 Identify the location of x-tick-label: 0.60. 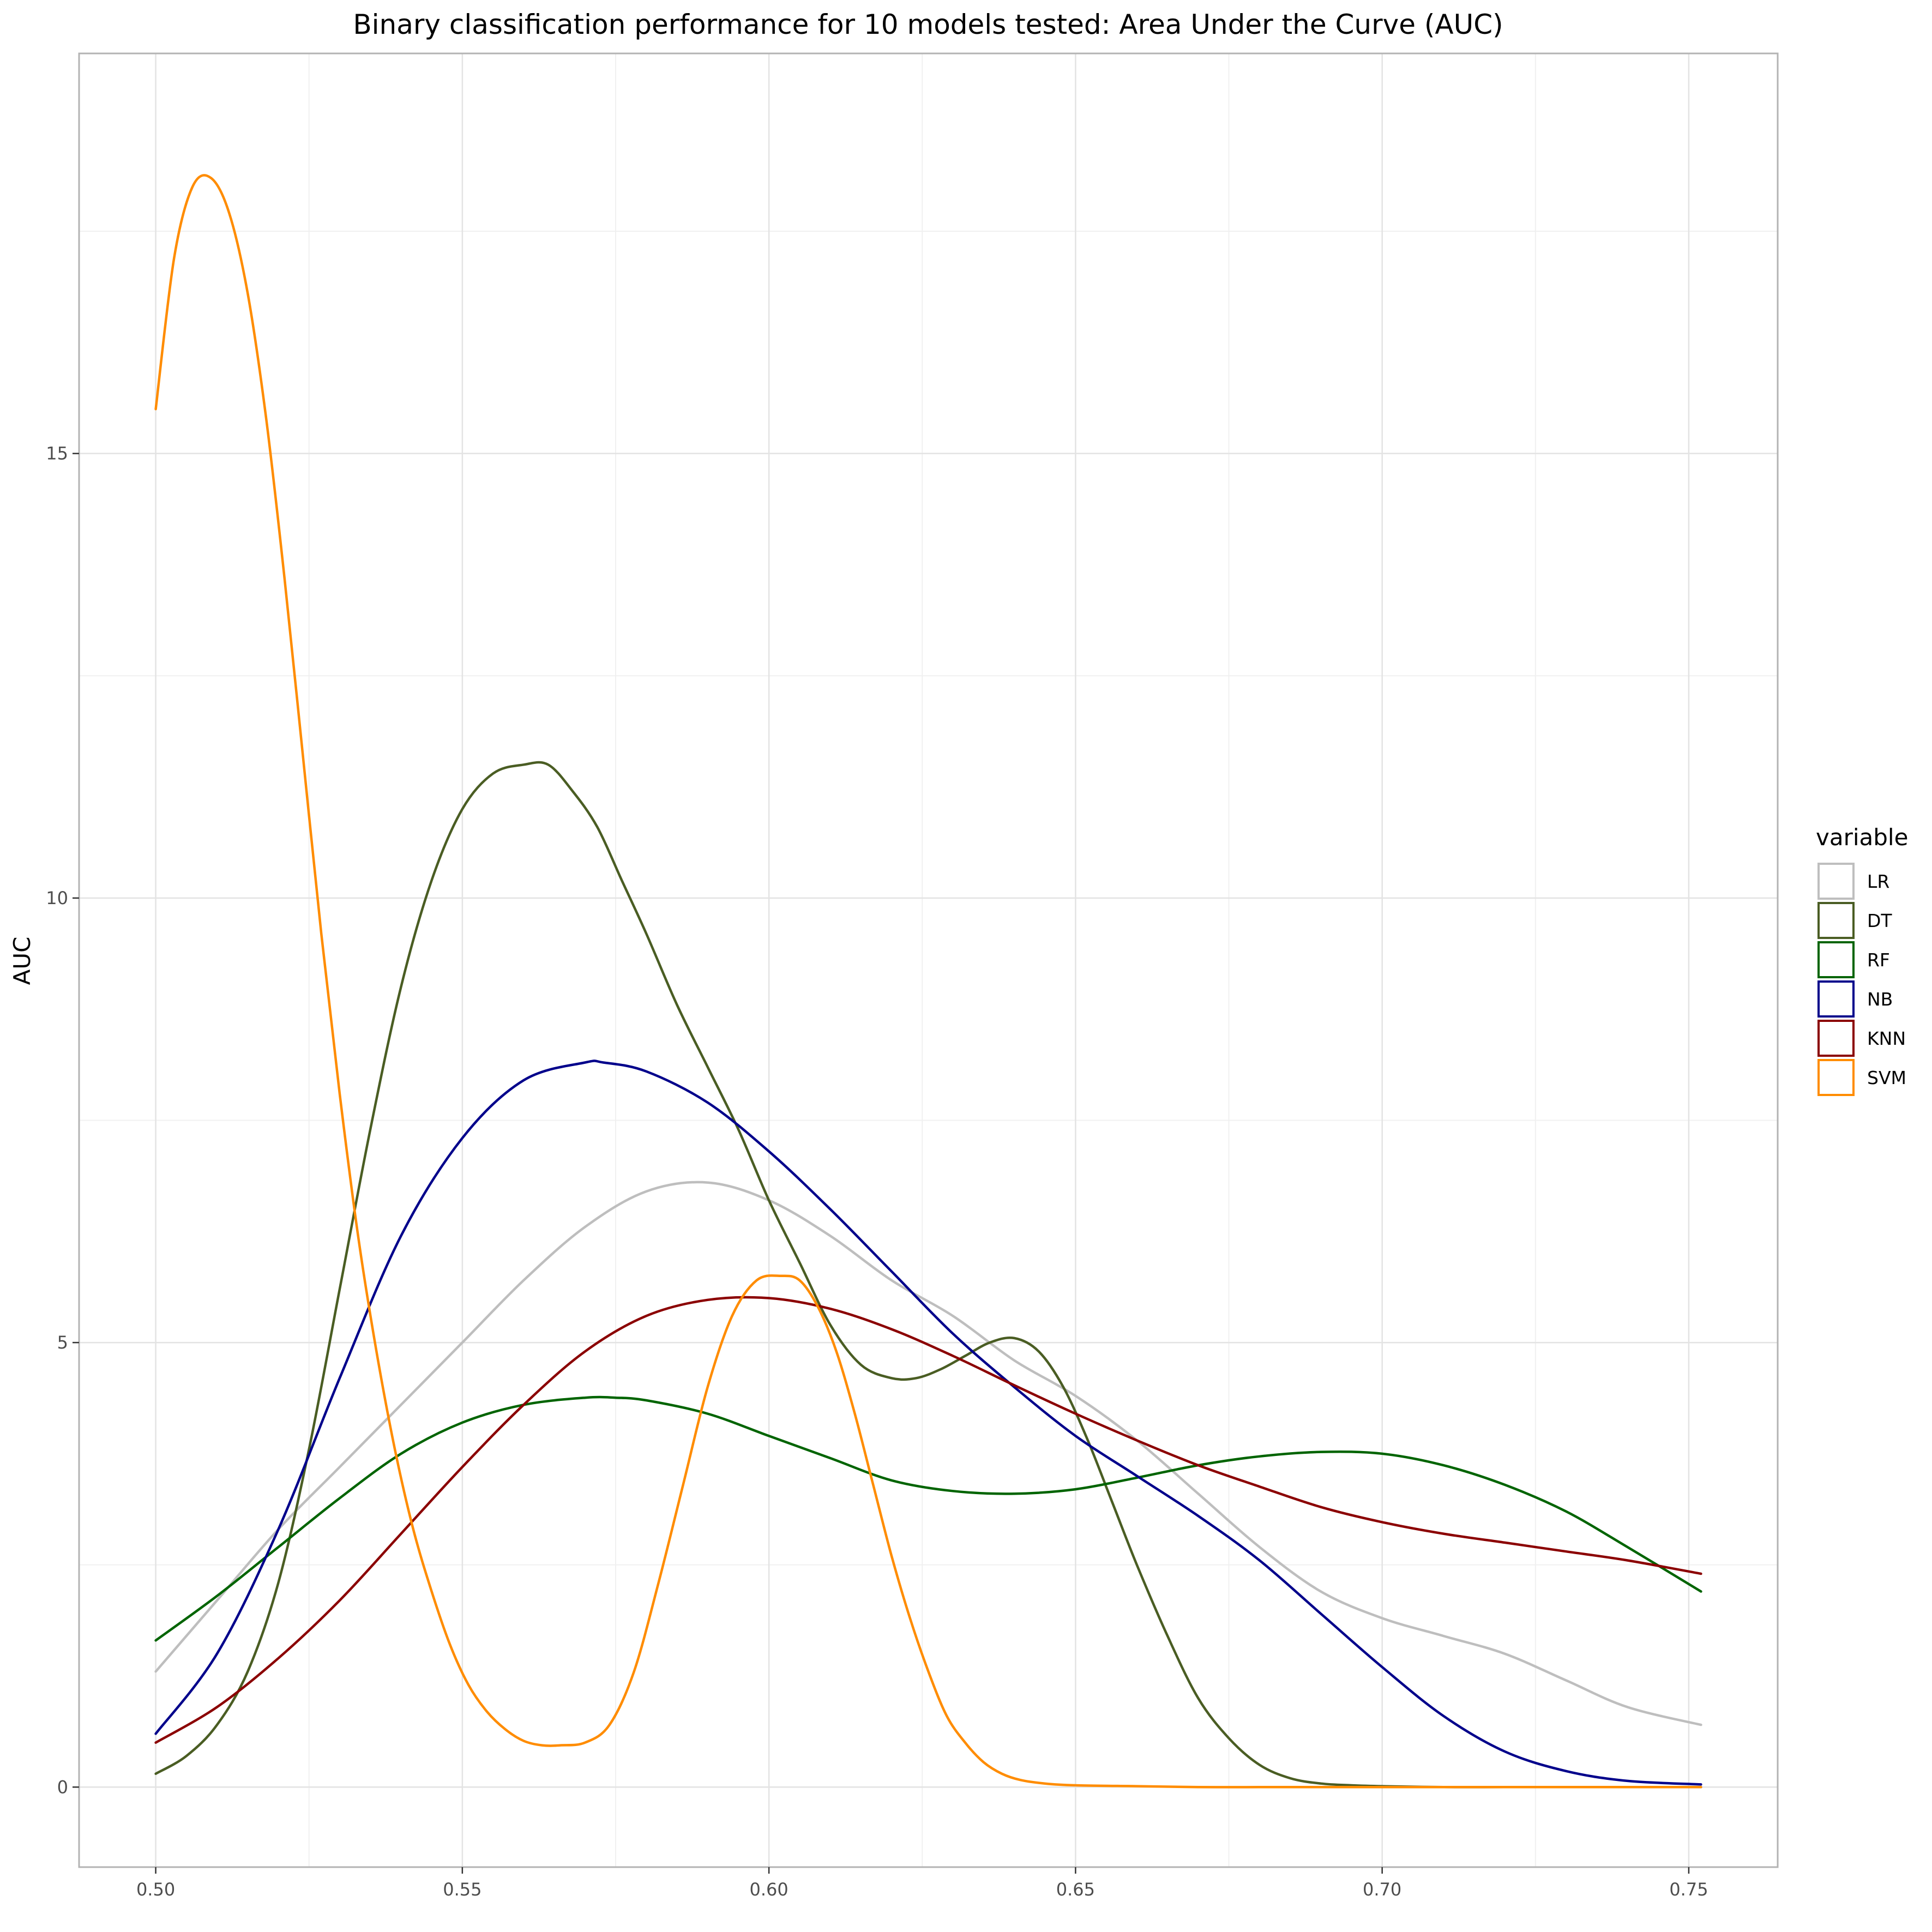
(768, 1889).